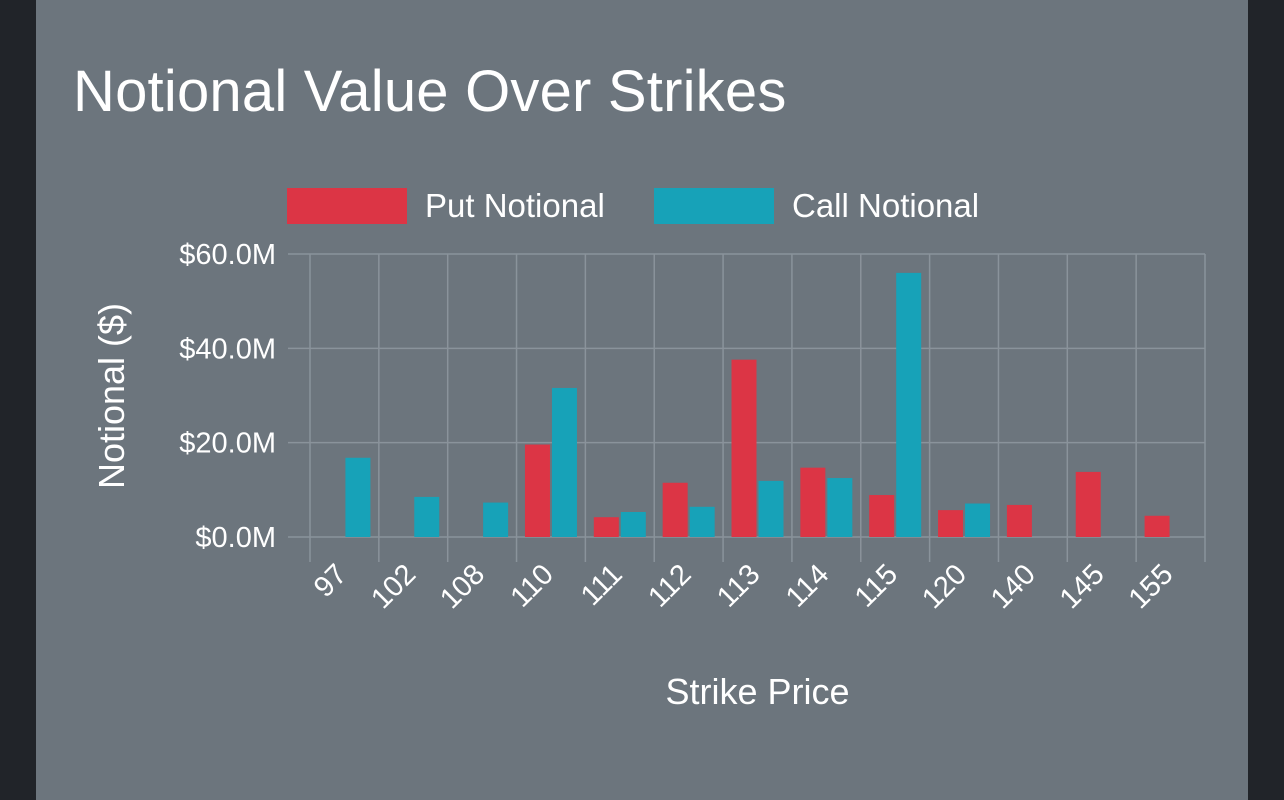 The width and height of the screenshot is (1284, 800). I want to click on y-tick-label: $0.0M, so click(235, 538).